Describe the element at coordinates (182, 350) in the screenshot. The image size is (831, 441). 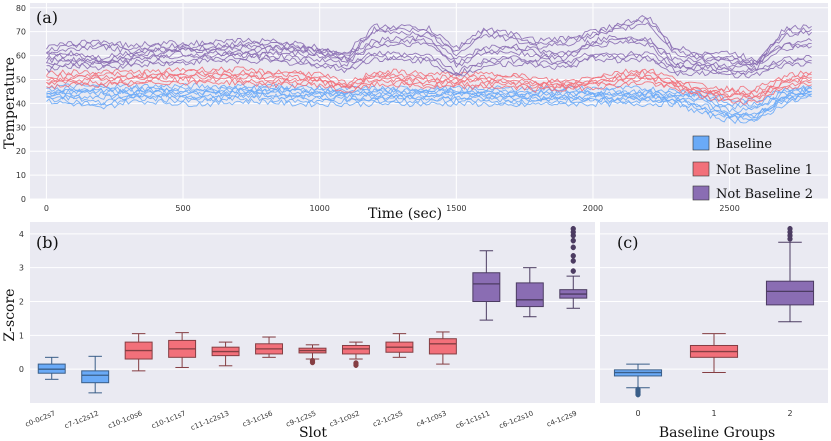
I see `panel-b-box-c10-1c1s7` at that location.